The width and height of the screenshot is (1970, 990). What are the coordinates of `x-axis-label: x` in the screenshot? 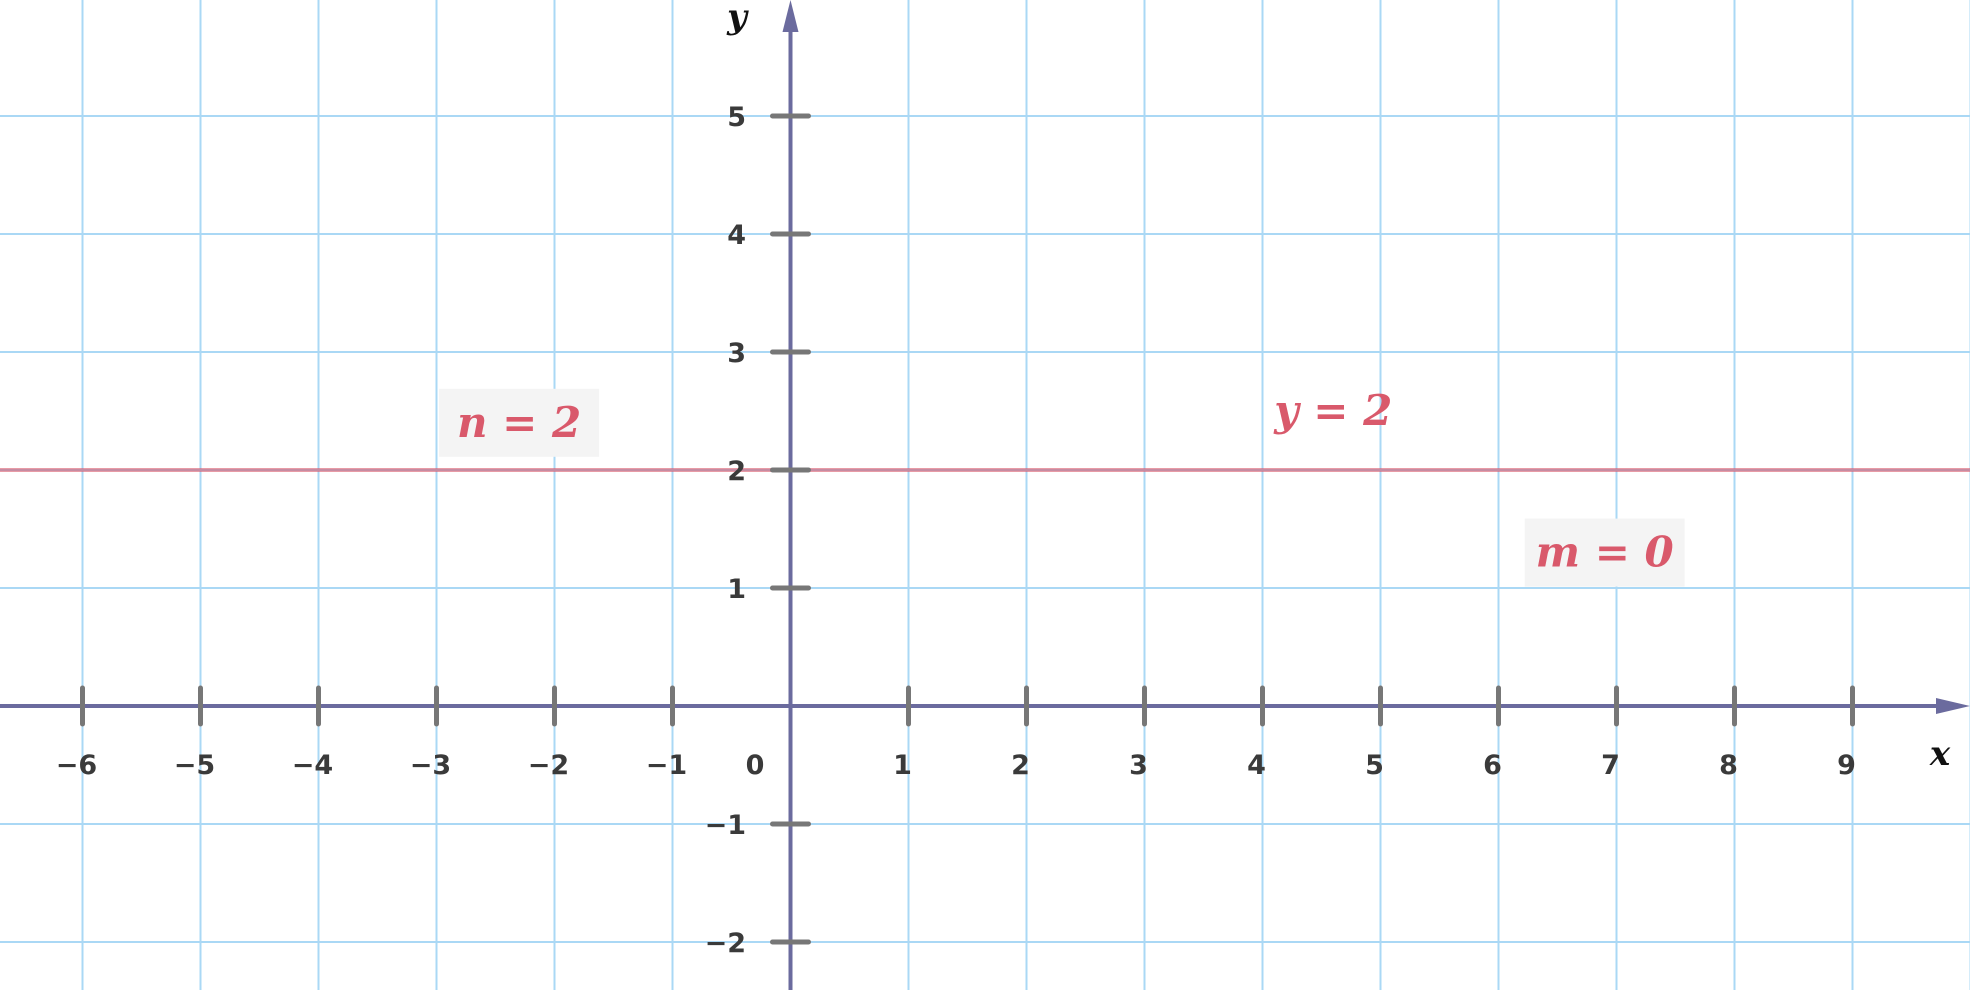 It's located at (1940, 754).